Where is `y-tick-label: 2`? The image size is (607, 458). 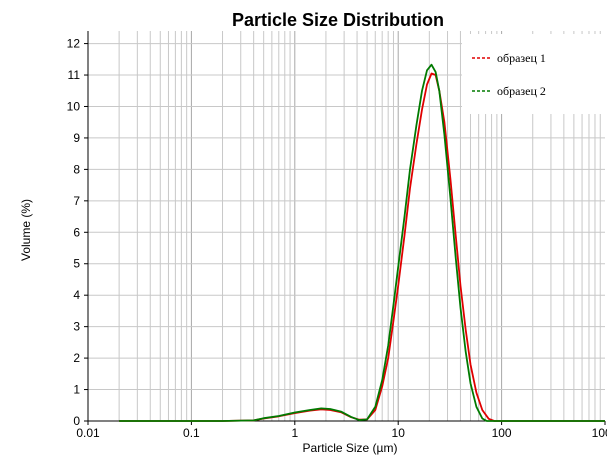
y-tick-label: 2 is located at coordinates (76, 358).